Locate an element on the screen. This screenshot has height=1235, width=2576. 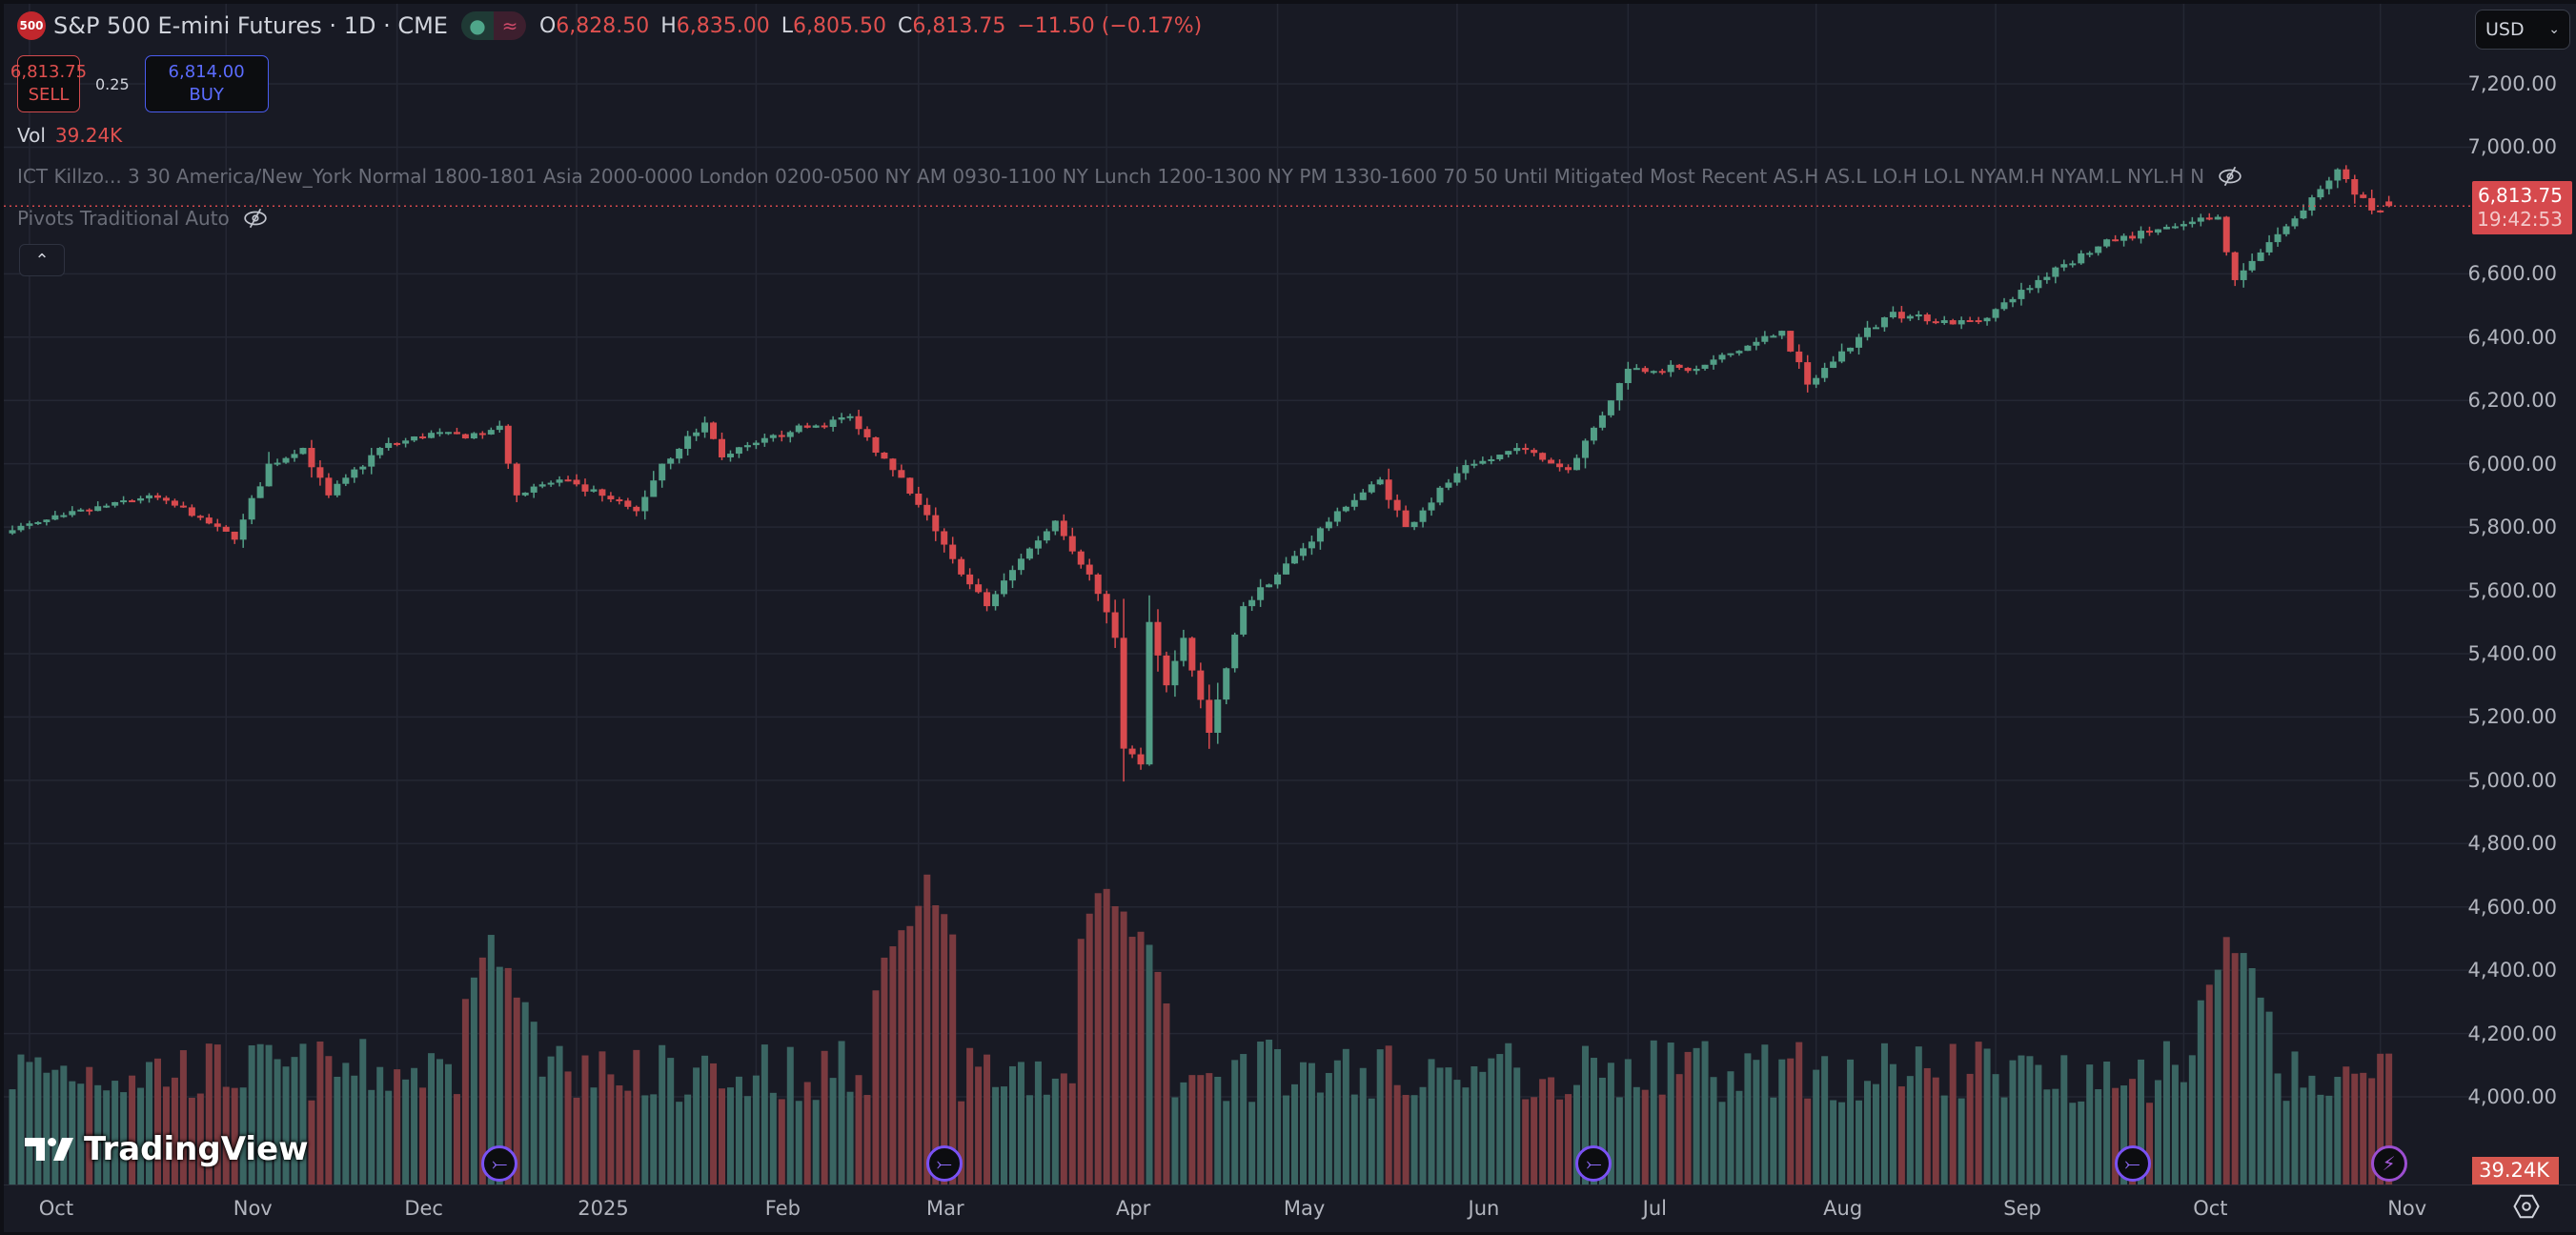
time-tick-label: Jul is located at coordinates (1654, 1208).